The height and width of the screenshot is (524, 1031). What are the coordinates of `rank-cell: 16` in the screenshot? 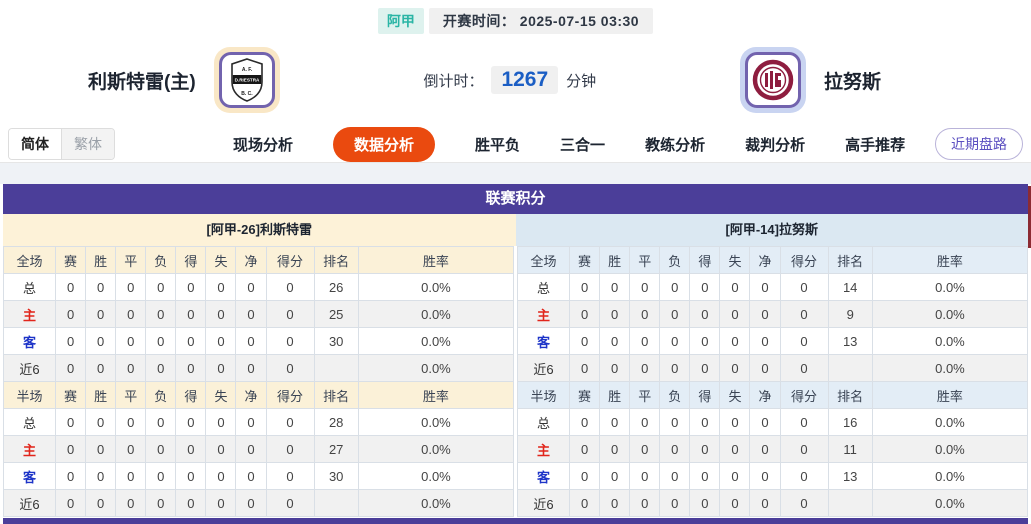 It's located at (850, 422).